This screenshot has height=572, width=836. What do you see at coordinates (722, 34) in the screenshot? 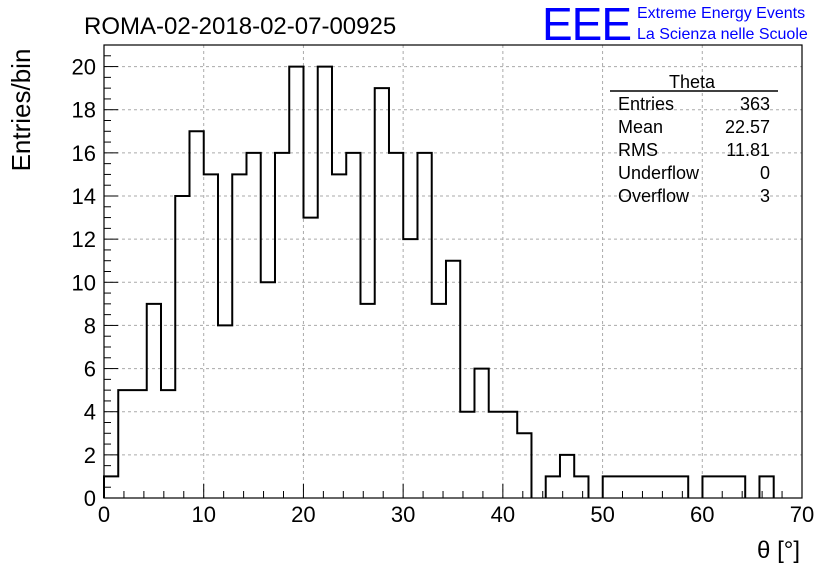
I see `logo-line-2: La Scienza nelle Scuole` at bounding box center [722, 34].